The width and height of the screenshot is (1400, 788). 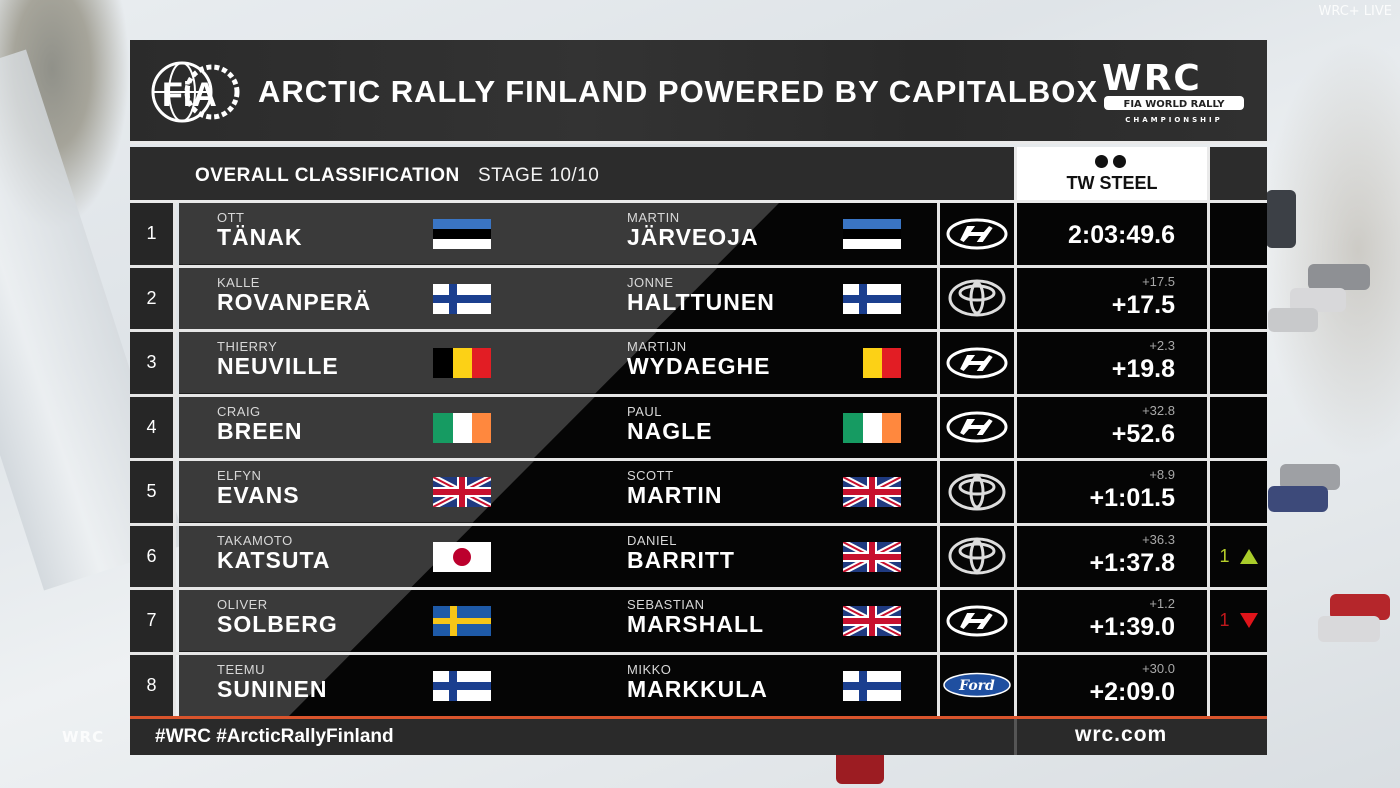 I want to click on codriver-last-name: HALTTUNEN, so click(x=701, y=301).